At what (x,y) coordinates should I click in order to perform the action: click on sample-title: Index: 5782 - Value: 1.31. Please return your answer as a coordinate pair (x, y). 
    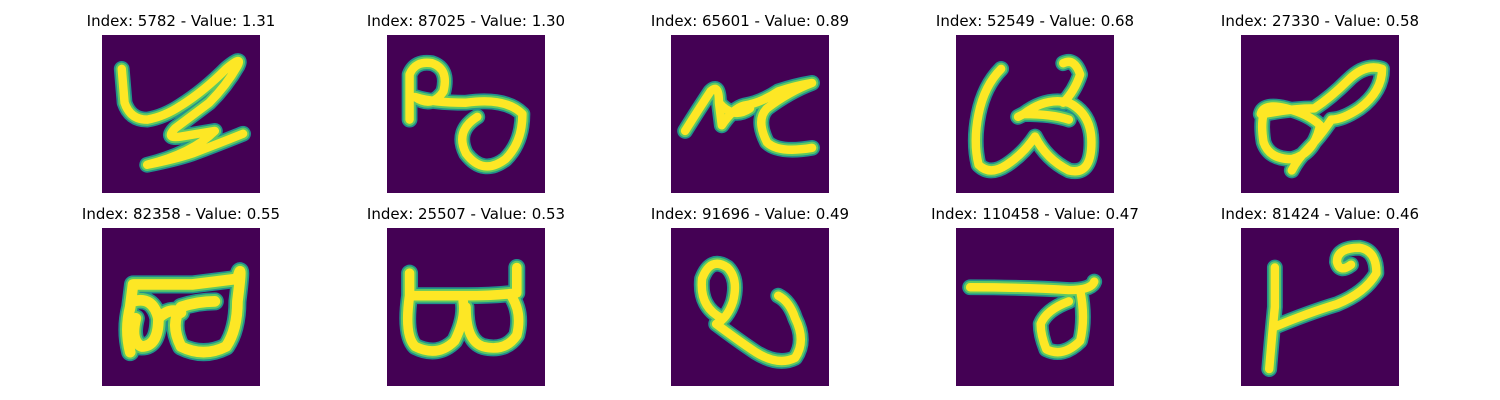
    Looking at the image, I should click on (181, 21).